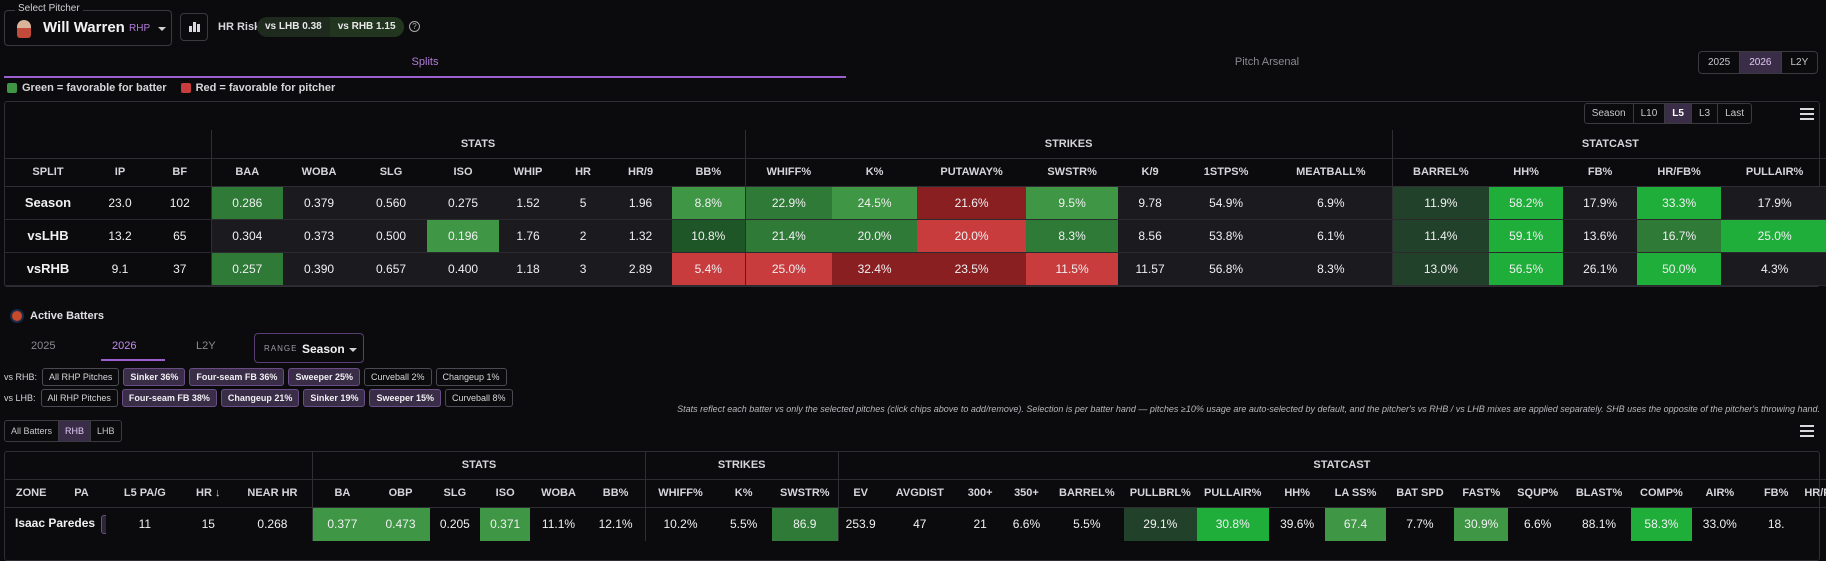 The image size is (1826, 561). Describe the element at coordinates (1678, 113) in the screenshot. I see `range-l5: L5` at that location.